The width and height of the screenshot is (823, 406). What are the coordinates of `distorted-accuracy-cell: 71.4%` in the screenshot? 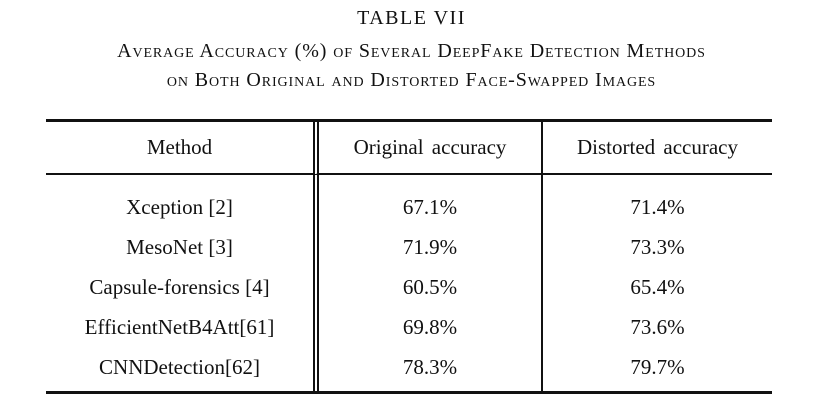 It's located at (657, 206).